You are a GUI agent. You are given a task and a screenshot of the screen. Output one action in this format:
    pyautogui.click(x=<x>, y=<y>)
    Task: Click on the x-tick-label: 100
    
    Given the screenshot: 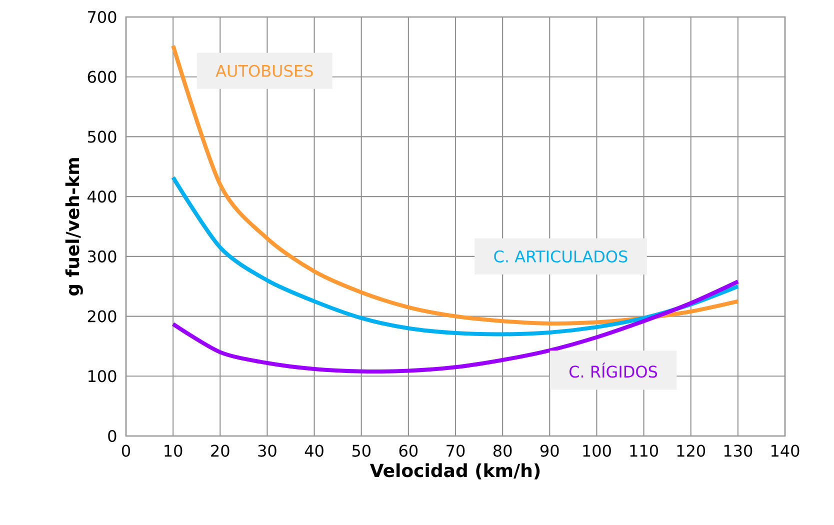 What is the action you would take?
    pyautogui.click(x=597, y=450)
    